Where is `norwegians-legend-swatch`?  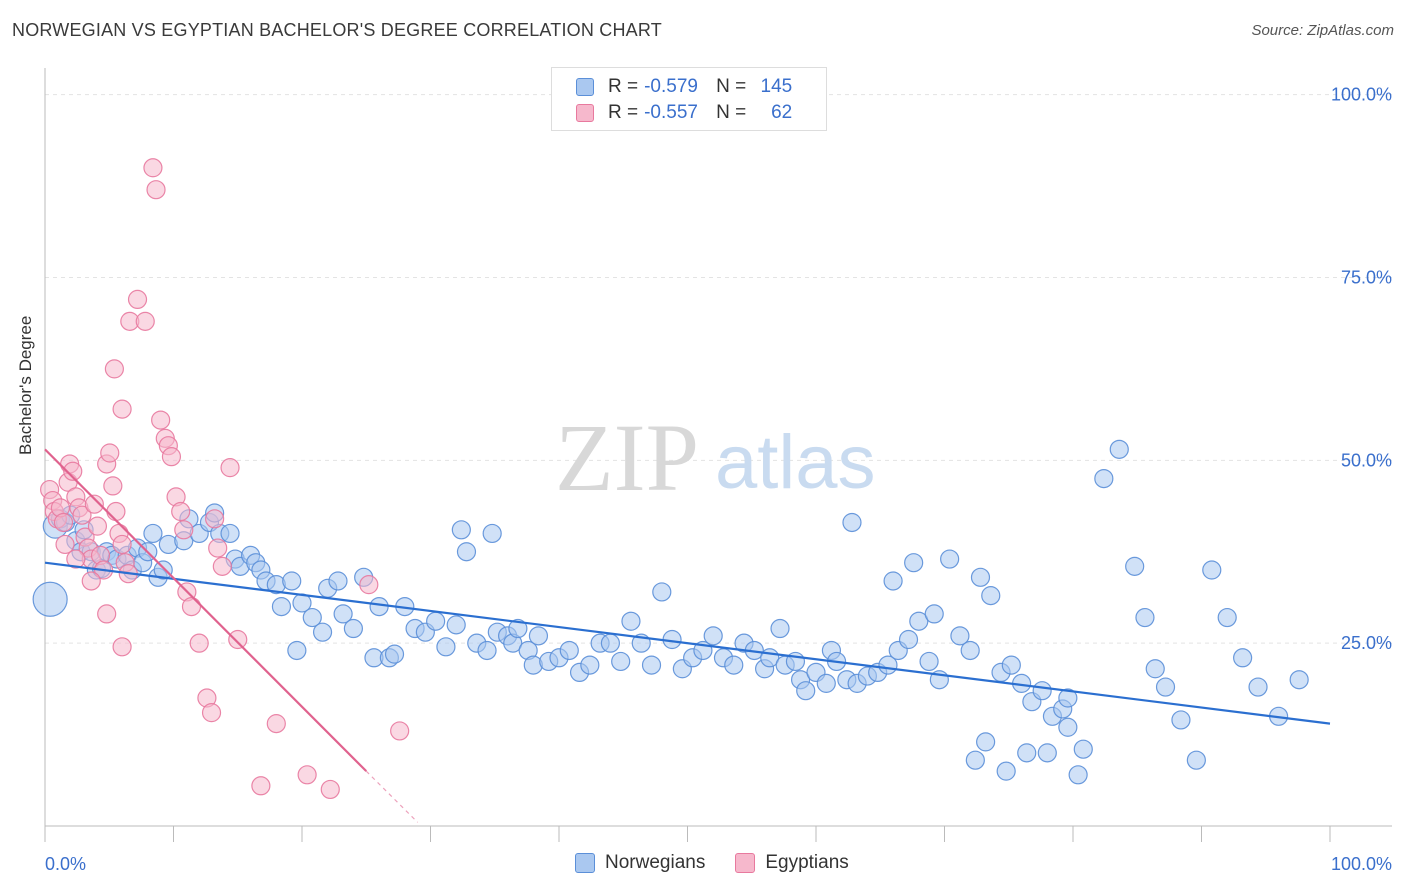
norwegians-legend-swatch is located at coordinates (585, 863).